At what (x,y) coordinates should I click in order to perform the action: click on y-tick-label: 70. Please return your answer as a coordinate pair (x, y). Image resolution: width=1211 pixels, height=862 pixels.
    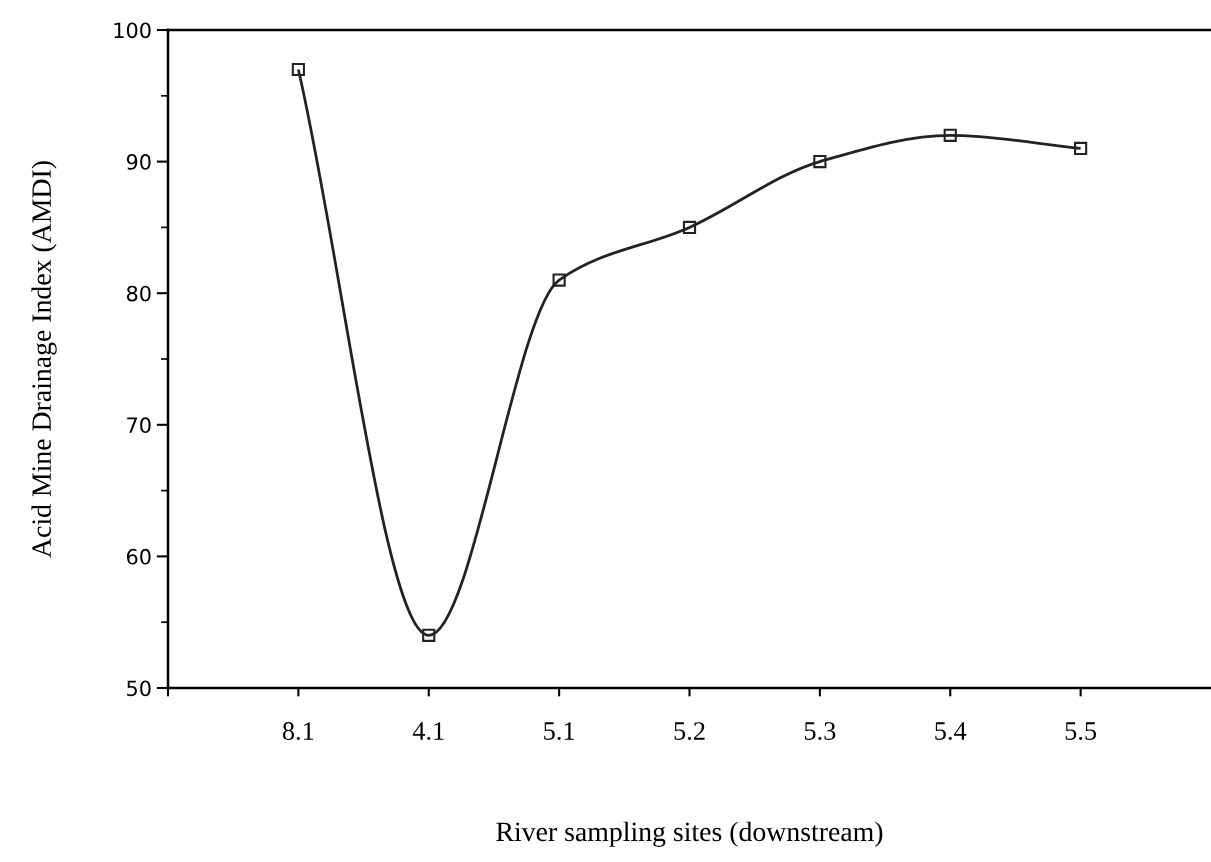
    Looking at the image, I should click on (139, 425).